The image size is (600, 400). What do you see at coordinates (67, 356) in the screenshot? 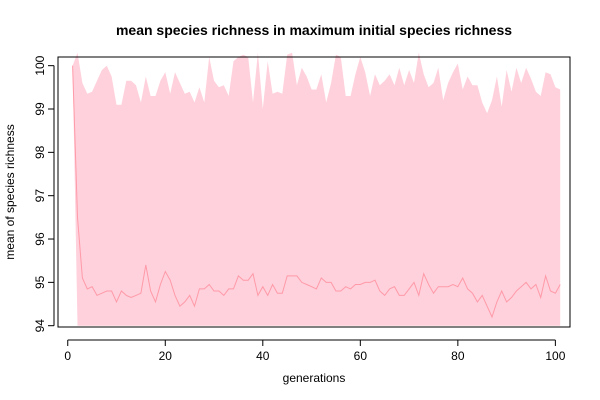
I see `x-tick-label: 0` at bounding box center [67, 356].